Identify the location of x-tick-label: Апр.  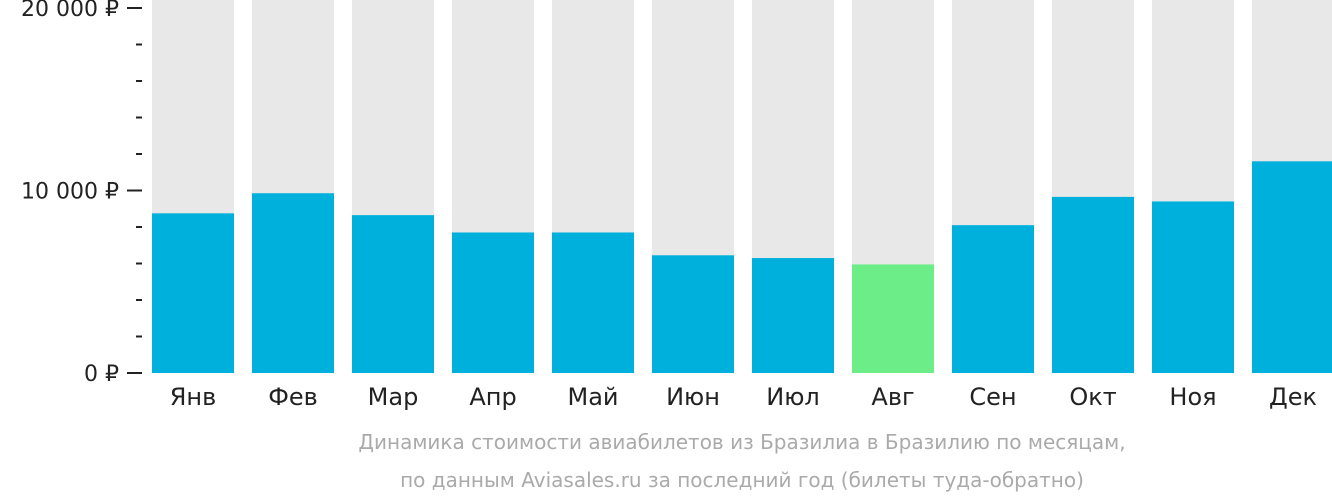
(492, 397).